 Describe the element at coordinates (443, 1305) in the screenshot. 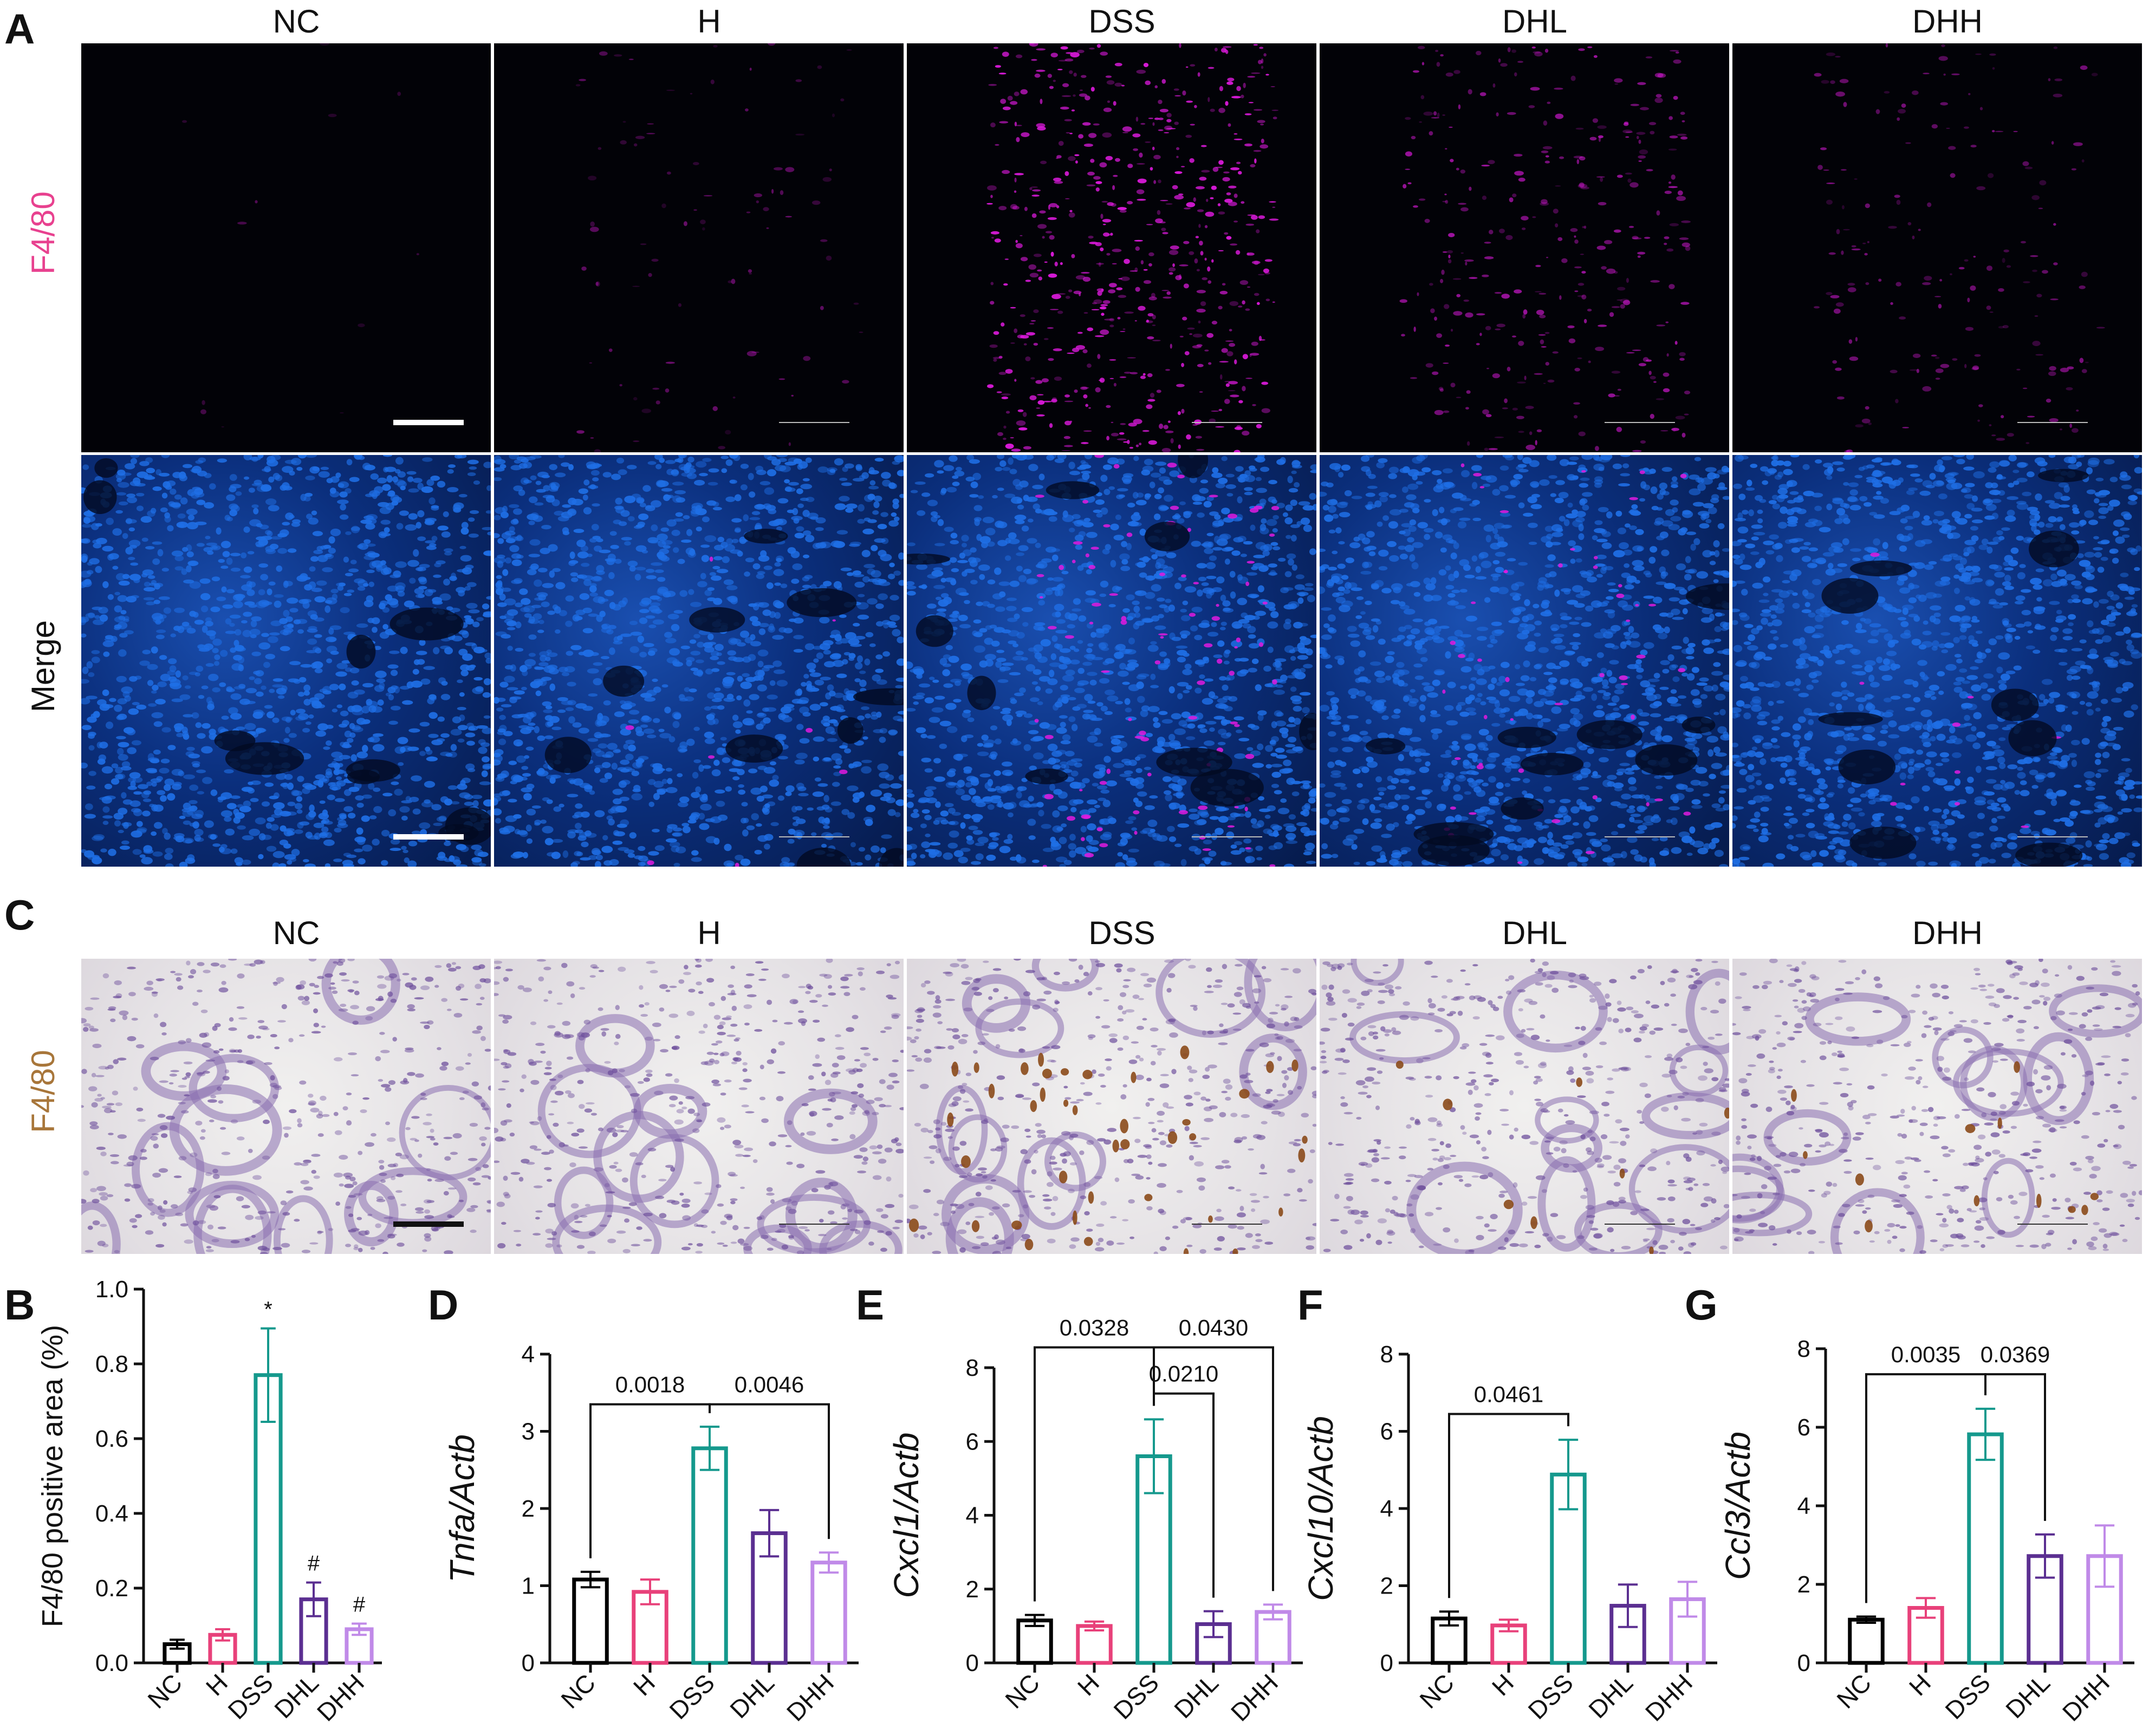

I see `panel-letter-d: D` at that location.